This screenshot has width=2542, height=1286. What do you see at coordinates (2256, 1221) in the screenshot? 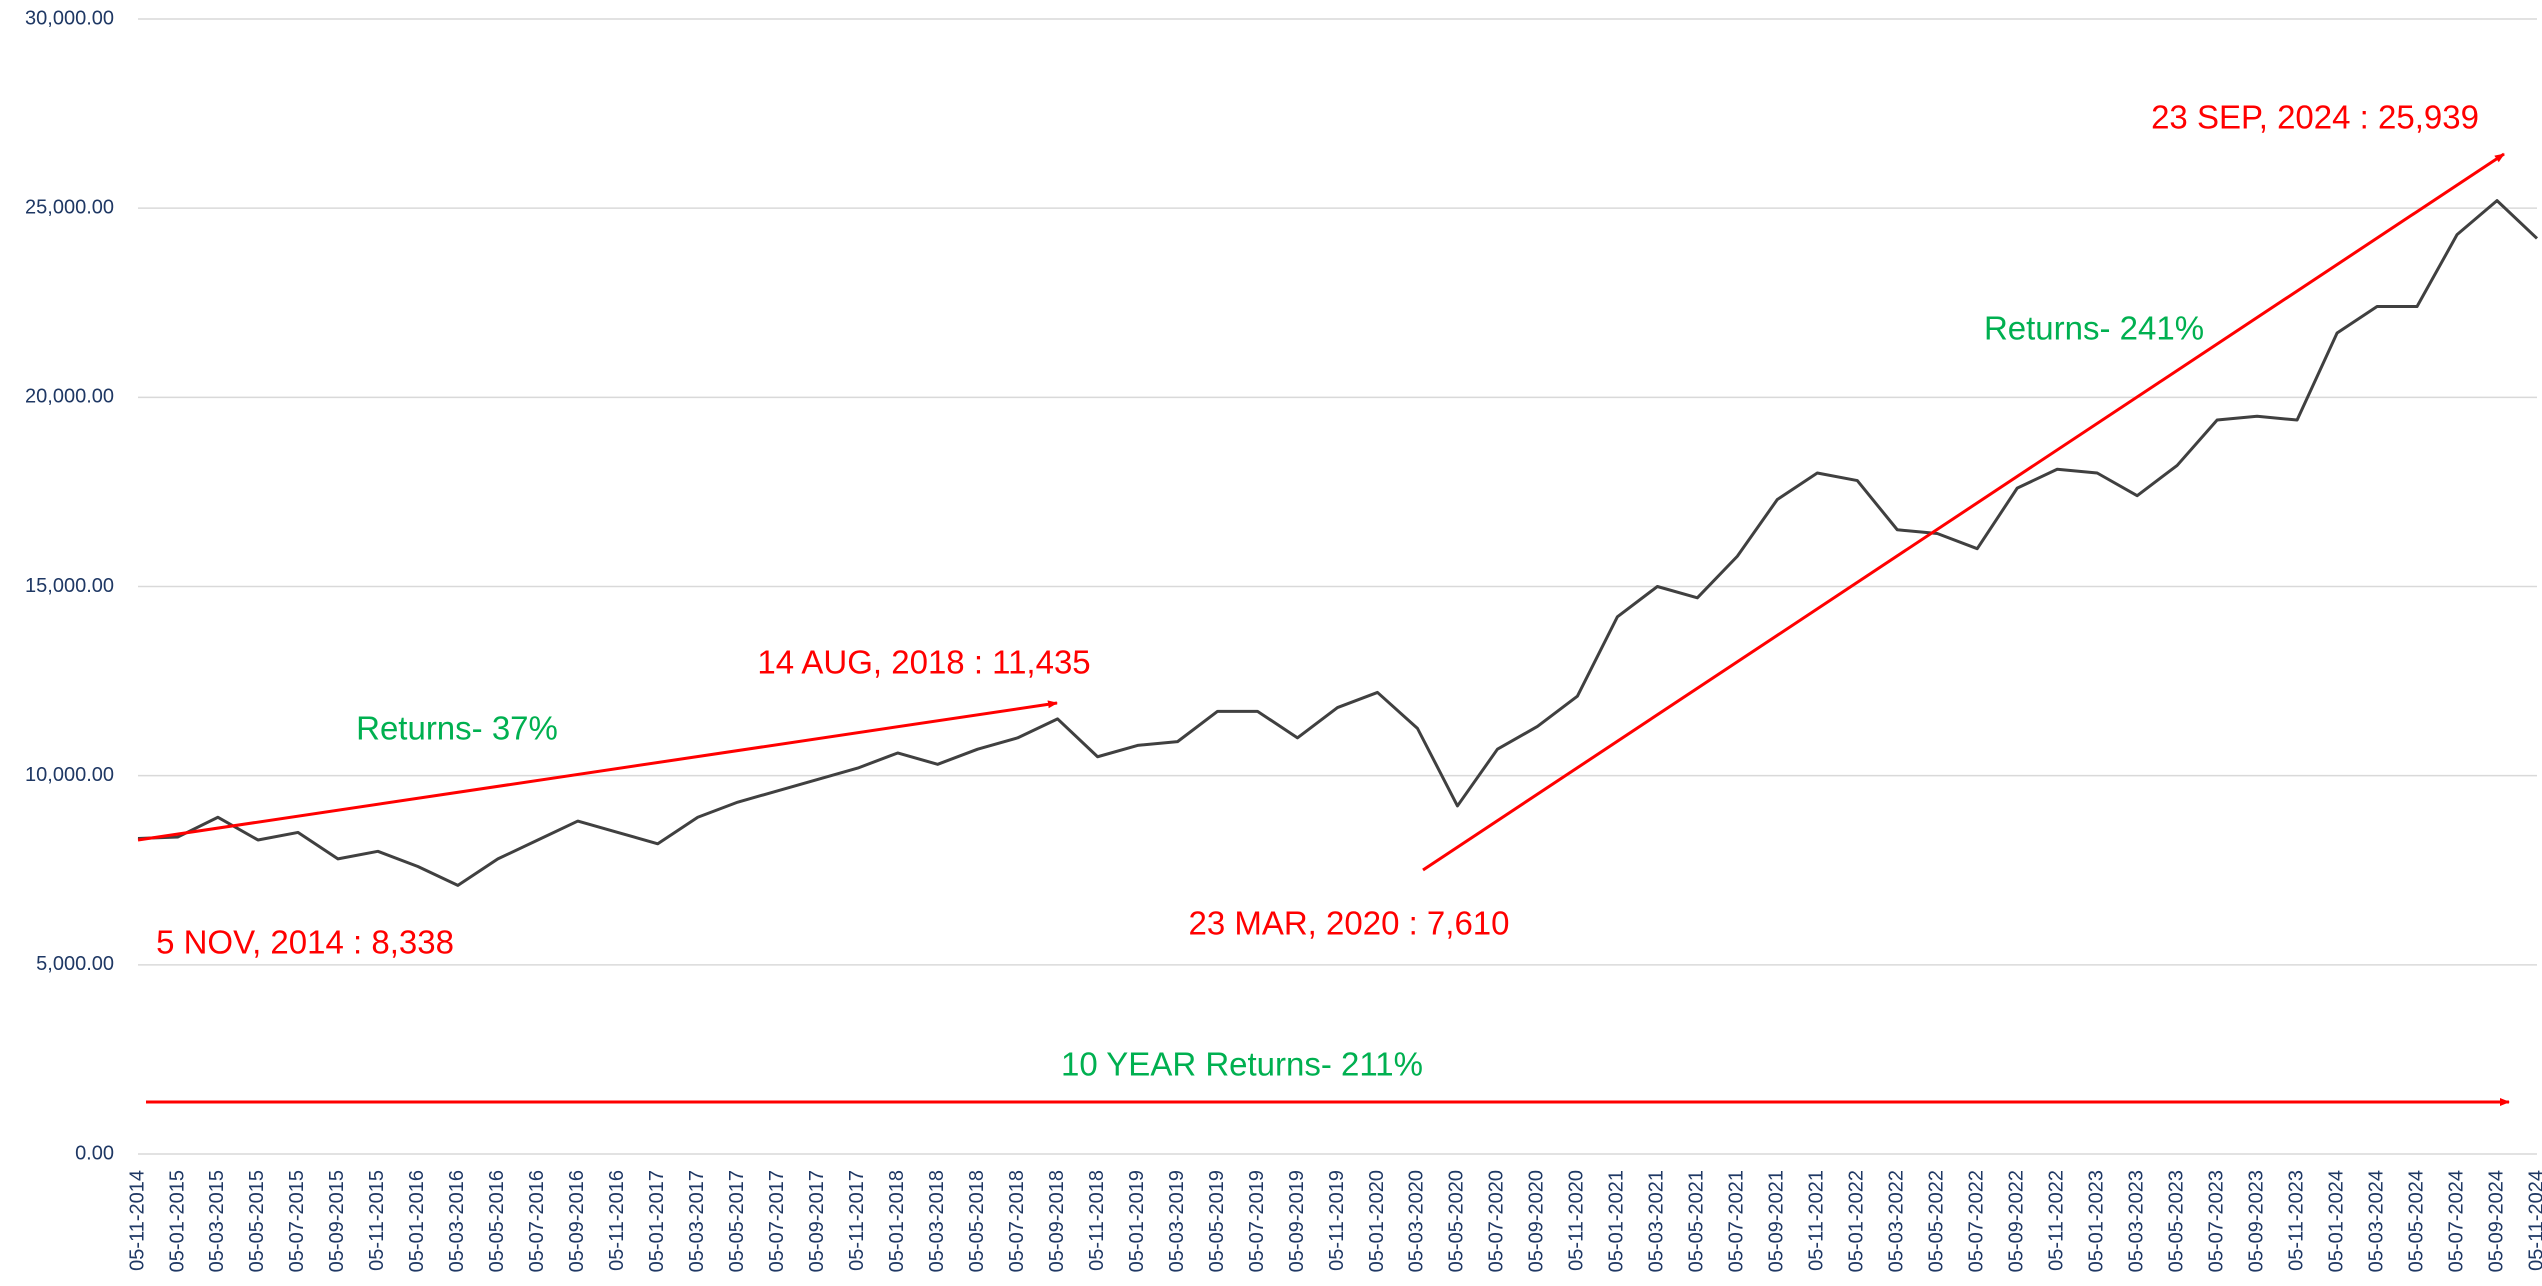
I see `x-tick-label: 05-09-2023` at bounding box center [2256, 1221].